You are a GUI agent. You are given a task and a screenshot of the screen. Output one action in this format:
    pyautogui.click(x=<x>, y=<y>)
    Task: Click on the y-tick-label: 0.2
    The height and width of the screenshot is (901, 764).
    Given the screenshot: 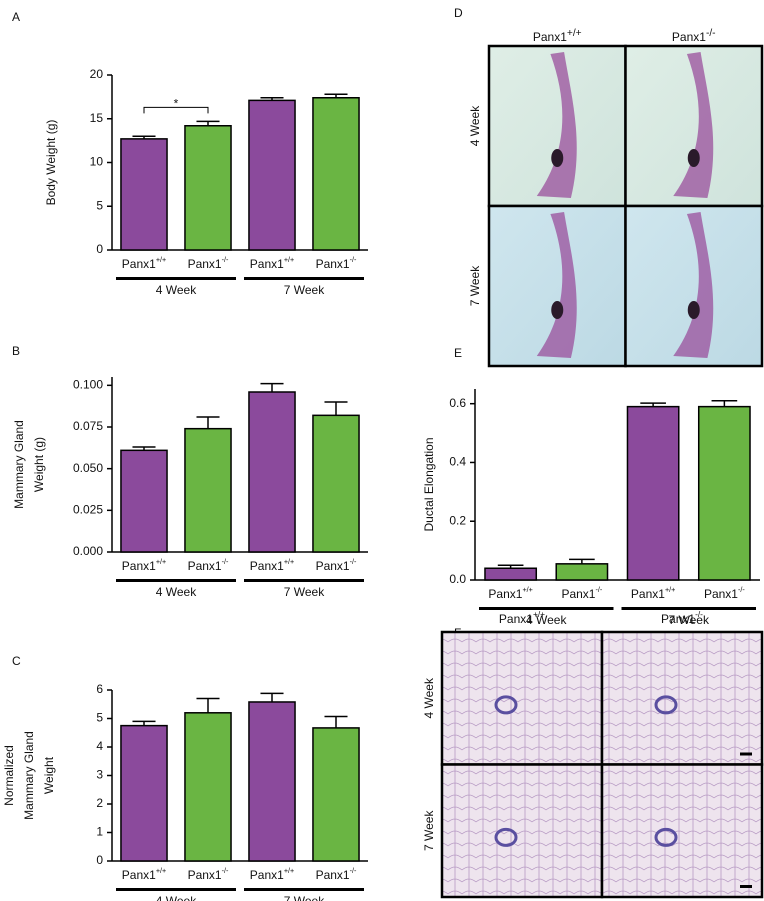 What is the action you would take?
    pyautogui.click(x=457, y=520)
    